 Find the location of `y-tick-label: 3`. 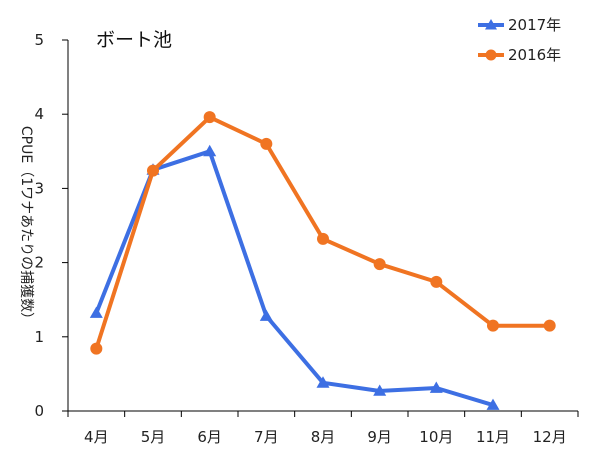

y-tick-label: 3 is located at coordinates (39, 188).